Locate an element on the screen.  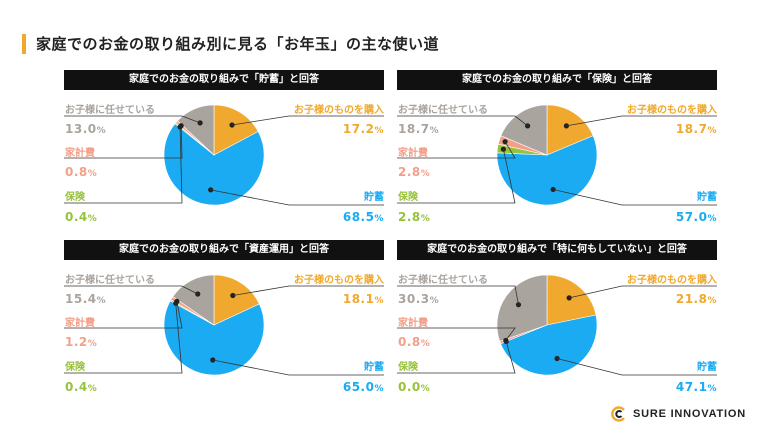
slice-label: 保険 is located at coordinates (408, 197).